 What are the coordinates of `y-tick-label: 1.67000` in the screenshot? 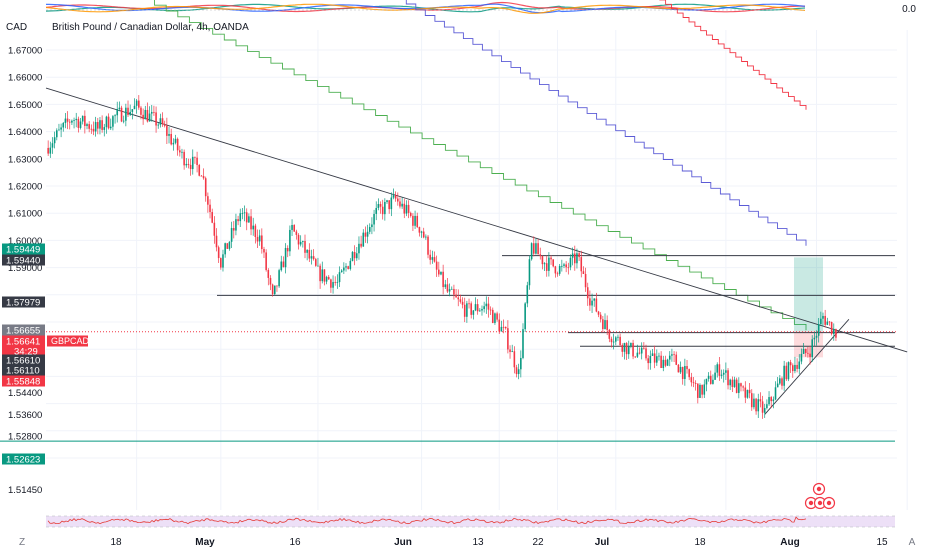 It's located at (25, 51).